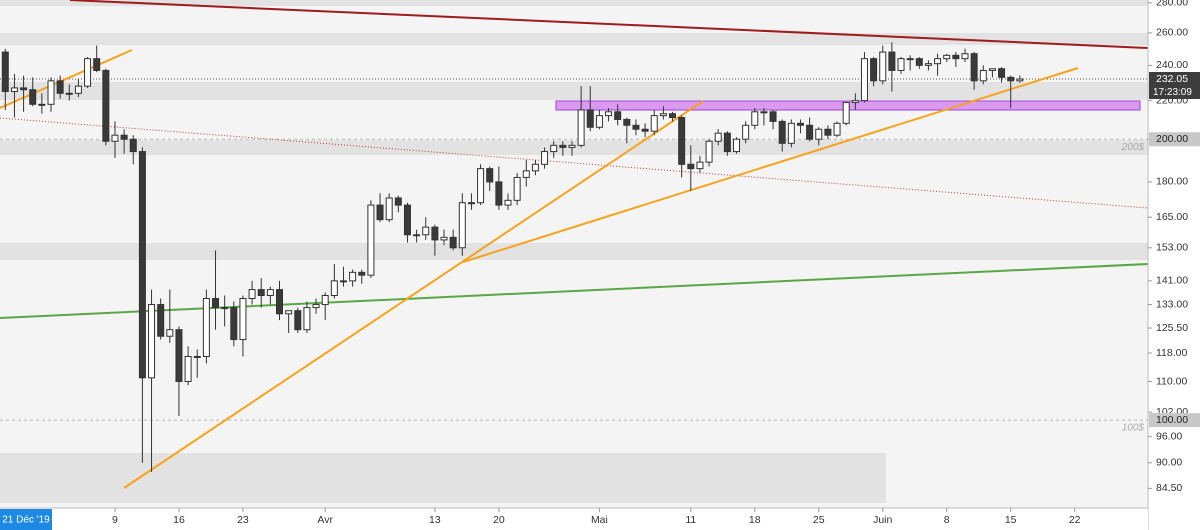 The height and width of the screenshot is (530, 1200). I want to click on countdown: 17:23:09, so click(1172, 92).